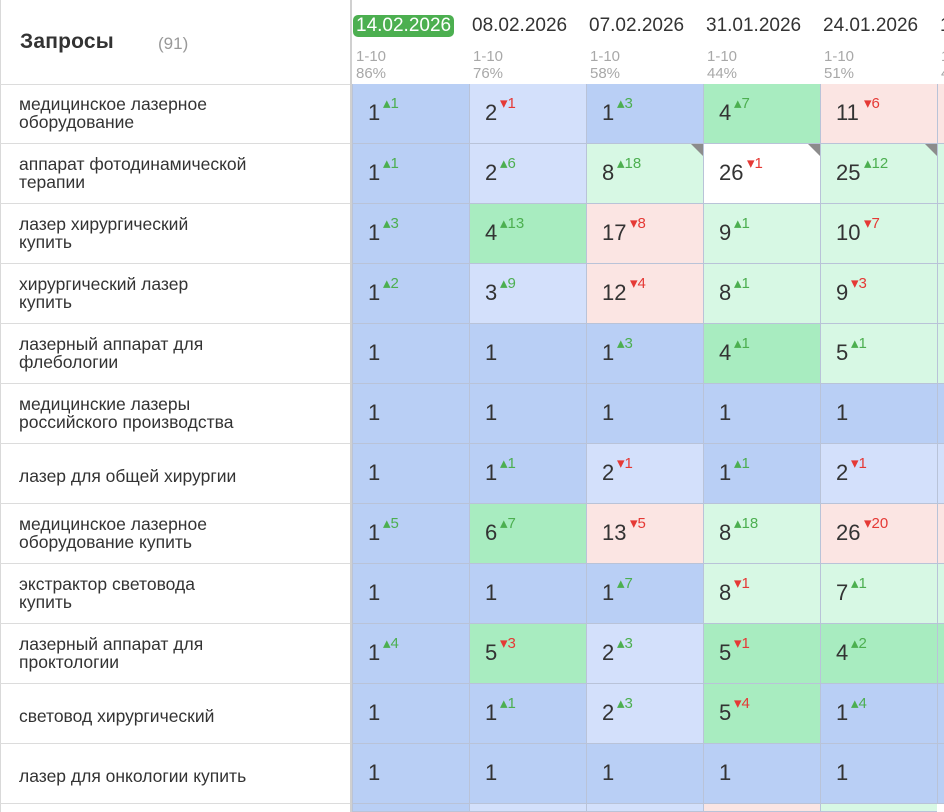 Image resolution: width=944 pixels, height=812 pixels. What do you see at coordinates (644, 594) in the screenshot?
I see `position-cell: 1 ▴7` at bounding box center [644, 594].